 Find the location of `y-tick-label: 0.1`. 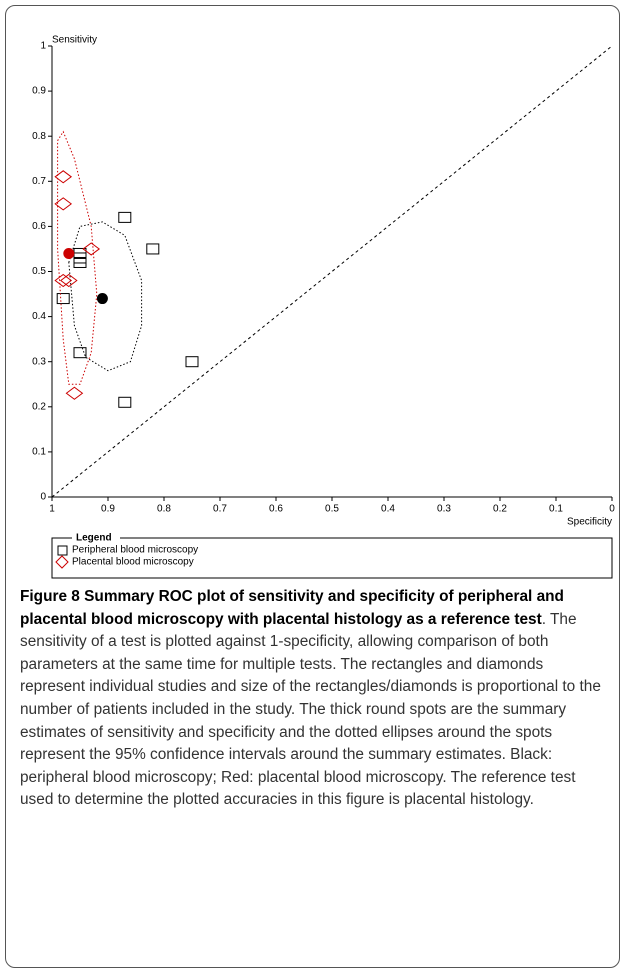

y-tick-label: 0.1 is located at coordinates (39, 452).